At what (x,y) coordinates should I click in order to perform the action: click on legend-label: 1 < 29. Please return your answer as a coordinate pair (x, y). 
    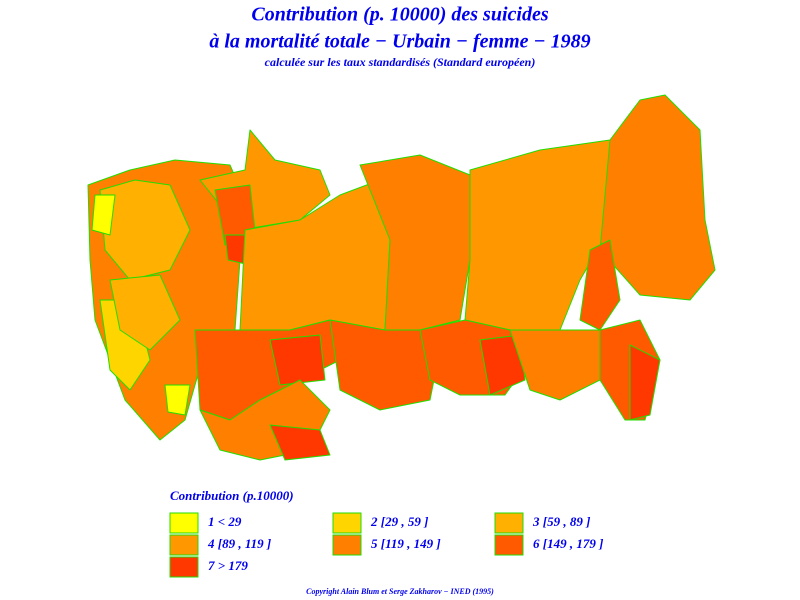
    Looking at the image, I should click on (225, 521).